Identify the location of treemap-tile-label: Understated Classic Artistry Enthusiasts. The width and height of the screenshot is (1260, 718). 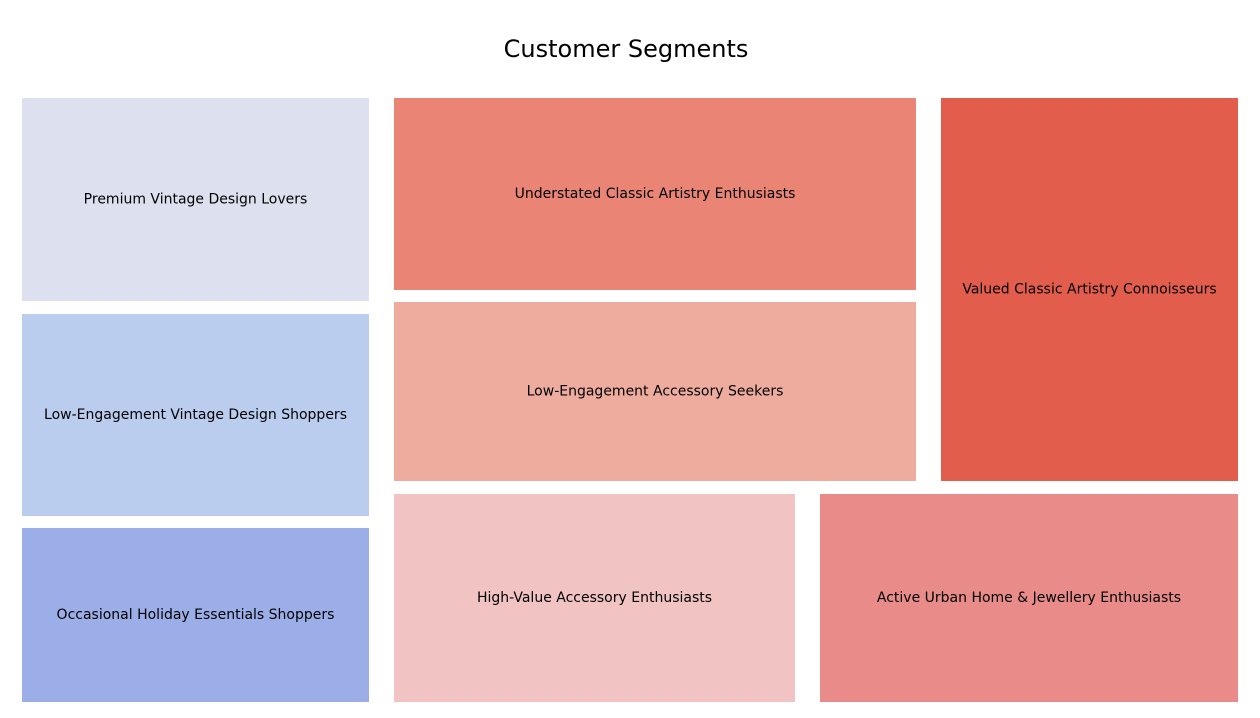
(655, 194).